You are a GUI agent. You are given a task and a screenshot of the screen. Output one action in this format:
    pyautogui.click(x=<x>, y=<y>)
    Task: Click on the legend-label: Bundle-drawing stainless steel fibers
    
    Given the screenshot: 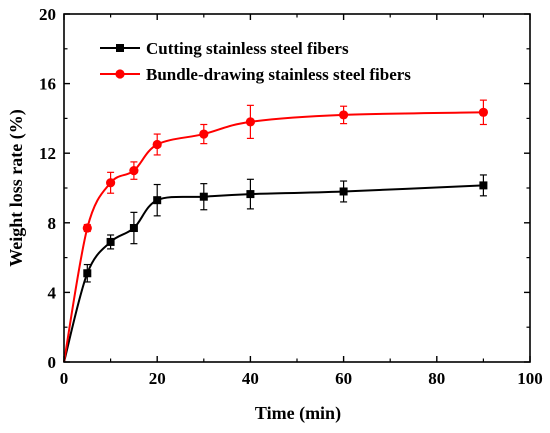 What is the action you would take?
    pyautogui.click(x=278, y=74)
    